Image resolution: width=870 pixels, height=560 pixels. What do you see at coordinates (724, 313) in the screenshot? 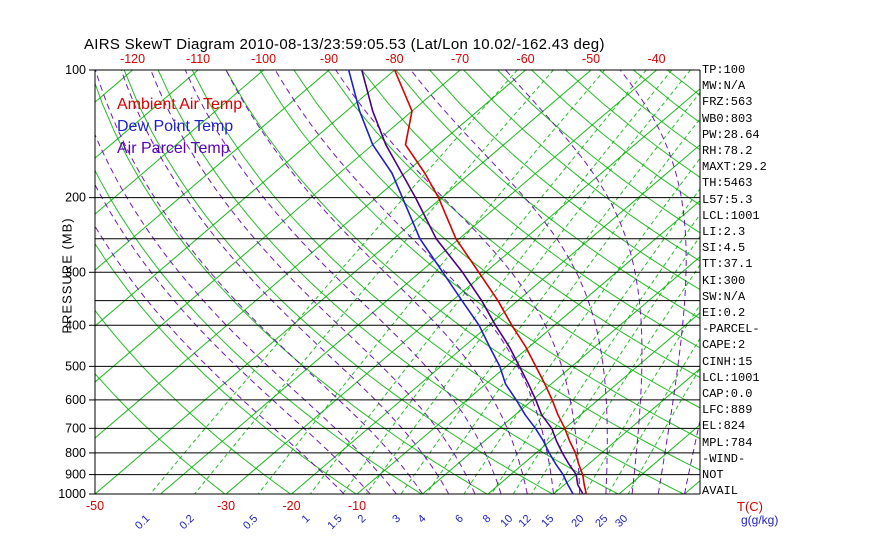
I see `stat-line: EI:0.2` at bounding box center [724, 313].